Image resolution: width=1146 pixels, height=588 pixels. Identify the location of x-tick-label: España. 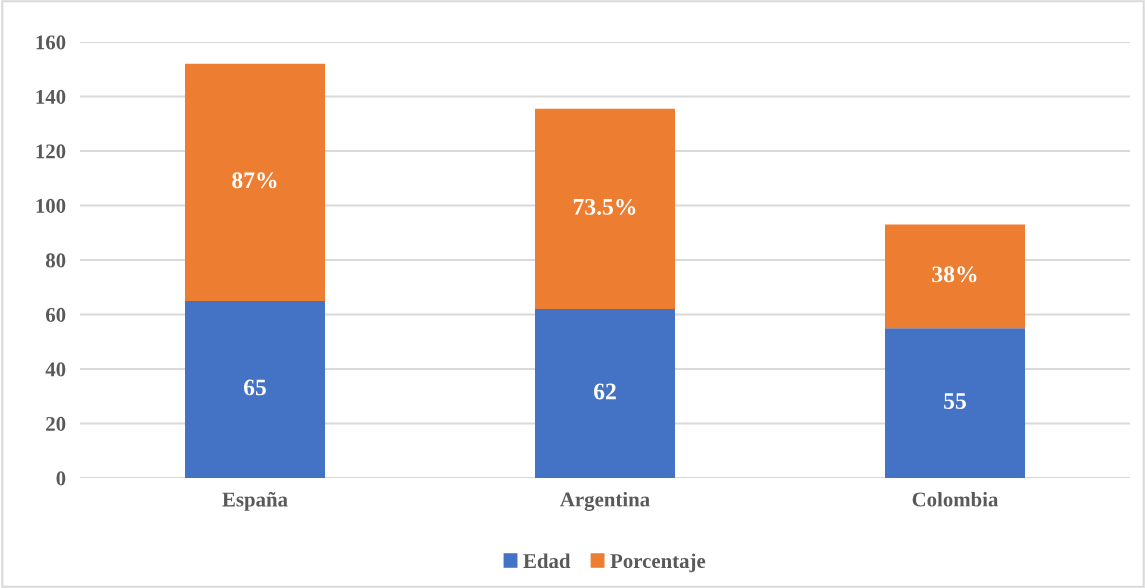
(255, 501).